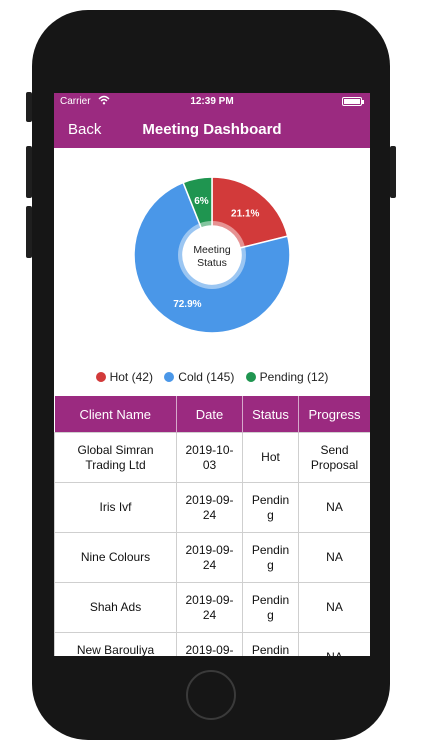  Describe the element at coordinates (250, 377) in the screenshot. I see `legend-dot-pending` at that location.